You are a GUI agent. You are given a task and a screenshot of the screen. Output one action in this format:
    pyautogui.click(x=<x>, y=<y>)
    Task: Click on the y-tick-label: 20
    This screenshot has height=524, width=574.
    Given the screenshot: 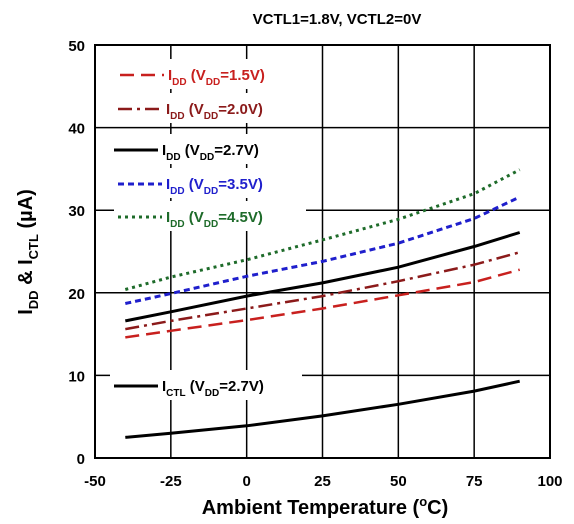 What is the action you would take?
    pyautogui.click(x=76, y=294)
    